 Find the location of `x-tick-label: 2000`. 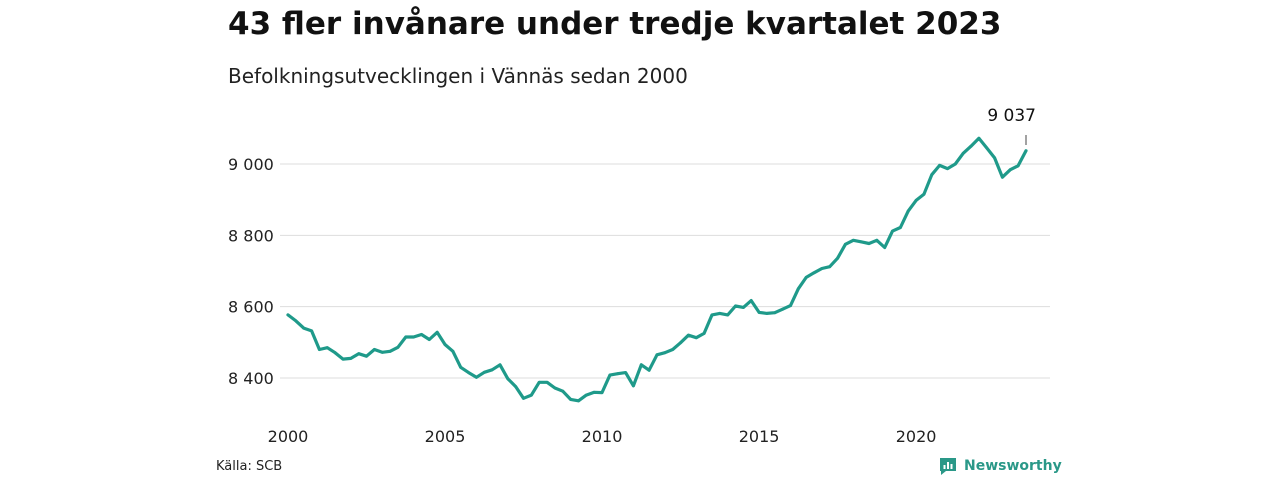

x-tick-label: 2000 is located at coordinates (288, 436).